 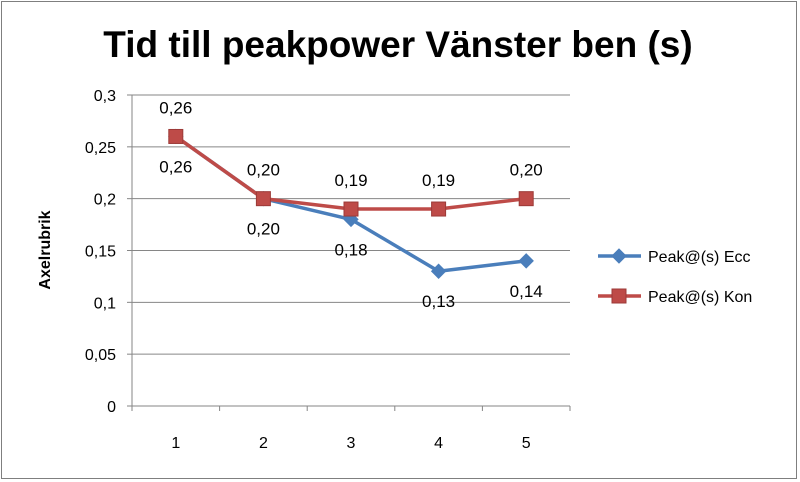 I want to click on legend-item: Peak@(s) Ecc, so click(x=674, y=257).